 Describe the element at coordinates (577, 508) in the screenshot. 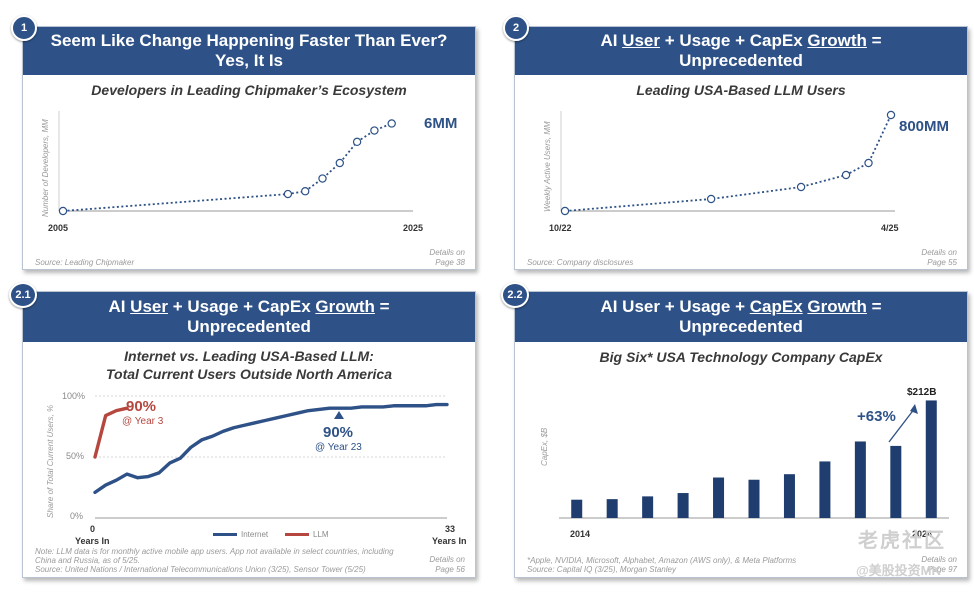

I see `bar-2014` at that location.